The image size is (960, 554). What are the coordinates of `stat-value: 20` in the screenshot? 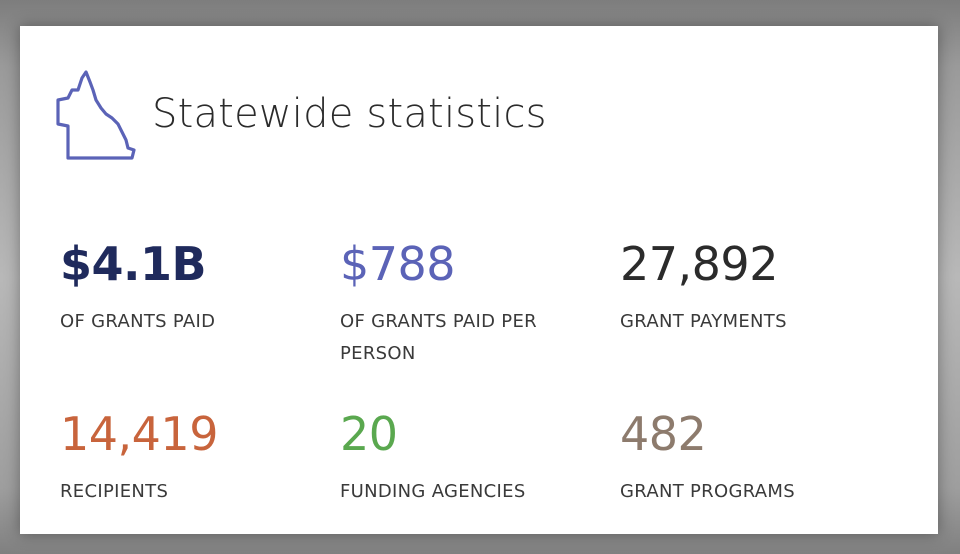 It's located at (369, 434).